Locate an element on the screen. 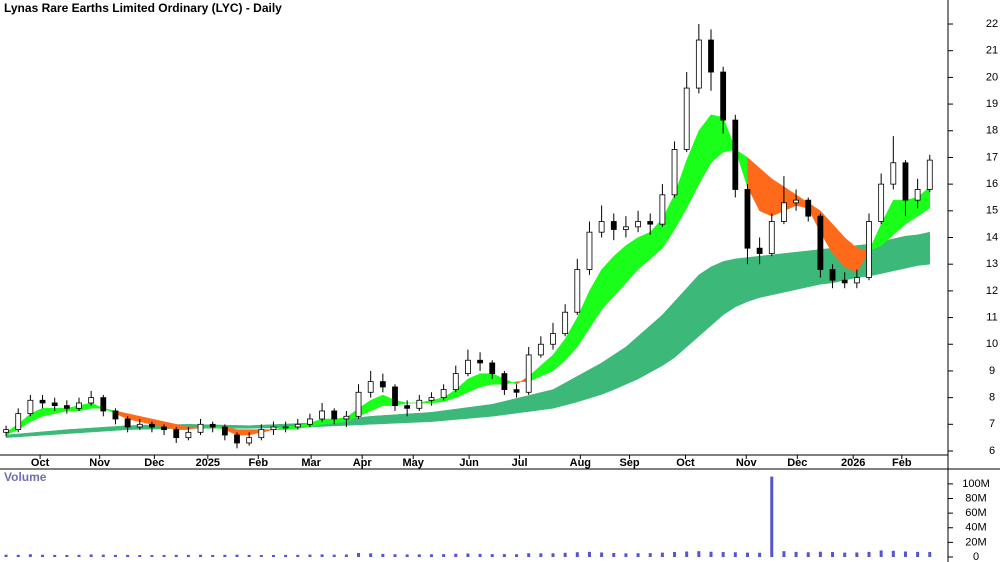  x-tick-label: 2025 is located at coordinates (208, 463).